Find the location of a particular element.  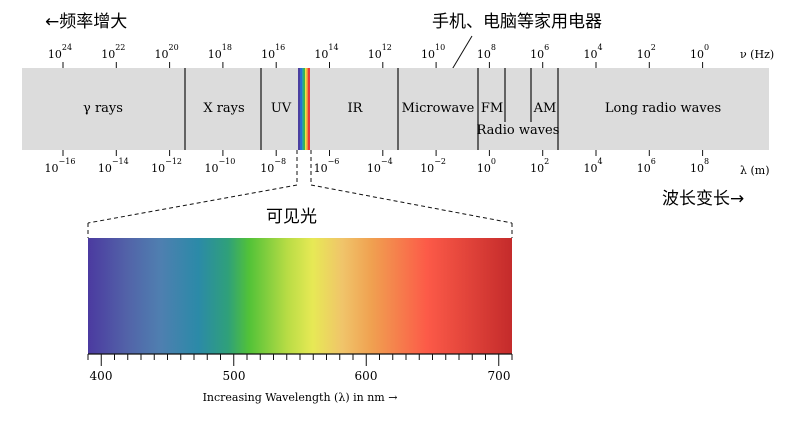

frequency-tick-label: 10¹⁴ is located at coordinates (326, 52).